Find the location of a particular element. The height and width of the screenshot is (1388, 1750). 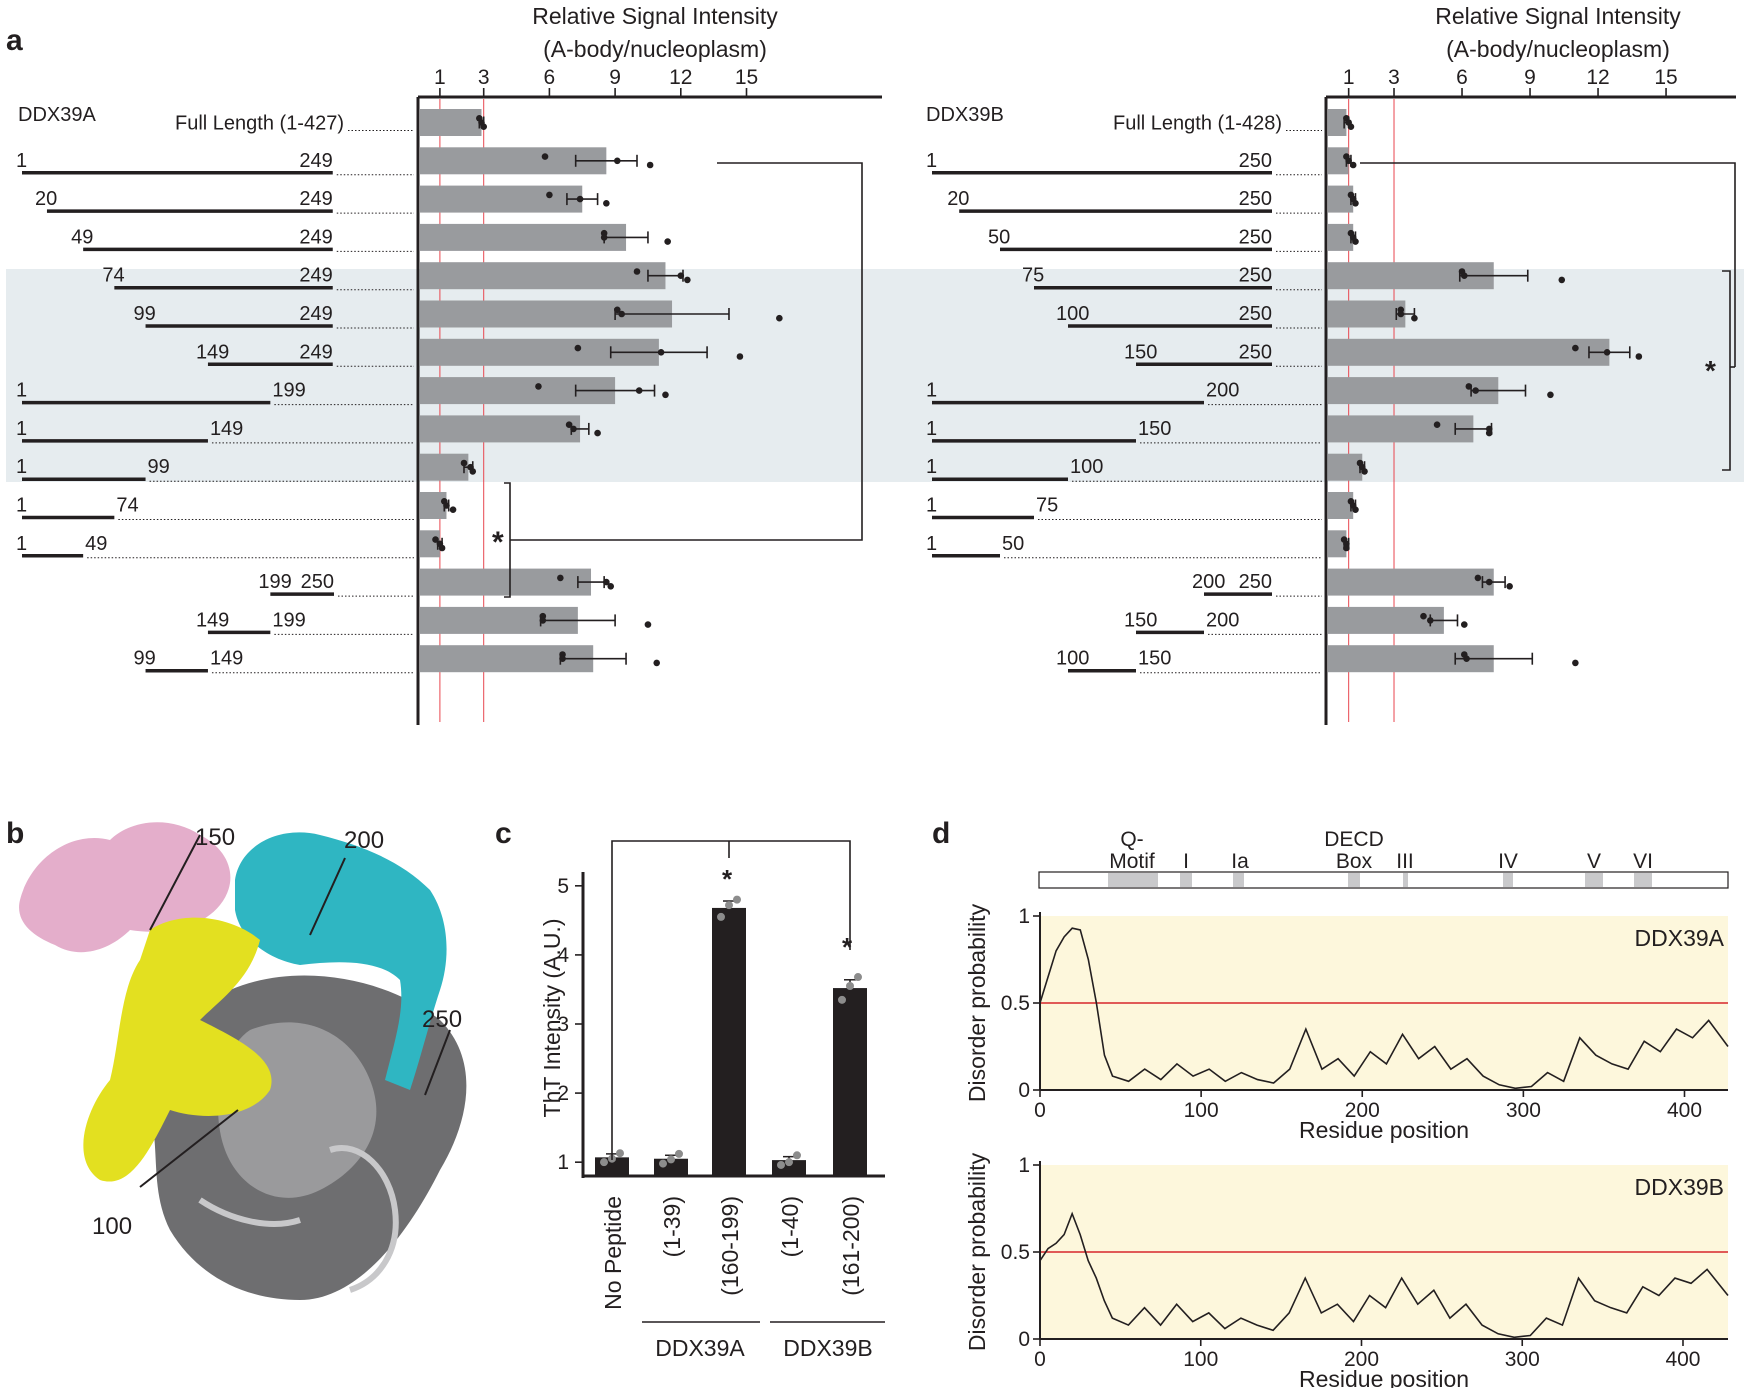

disorder-ytick-label: 1 is located at coordinates (1024, 916).